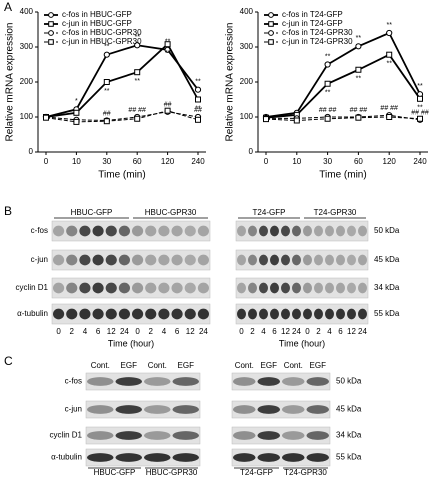  What do you see at coordinates (27, 46) in the screenshot?
I see `y-tick-label: 300` at bounding box center [27, 46].